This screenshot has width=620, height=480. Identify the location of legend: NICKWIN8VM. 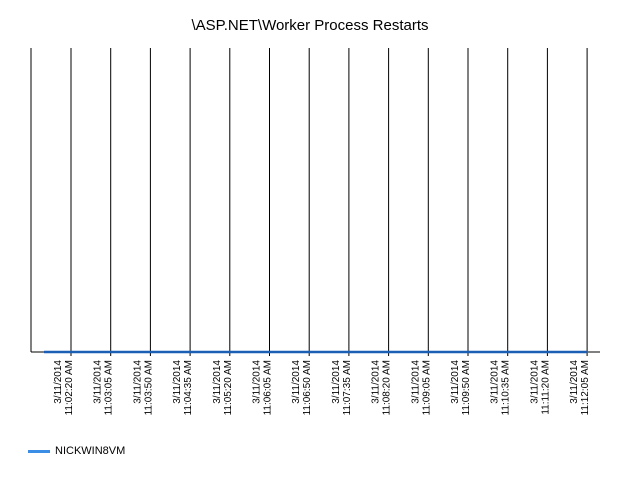
(76, 451).